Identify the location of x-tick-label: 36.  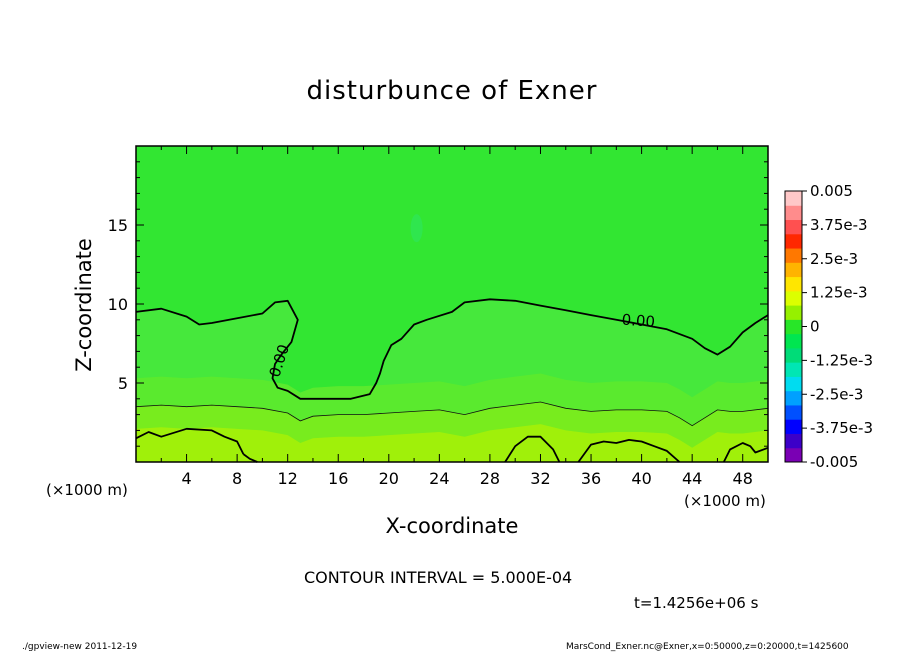
(591, 478).